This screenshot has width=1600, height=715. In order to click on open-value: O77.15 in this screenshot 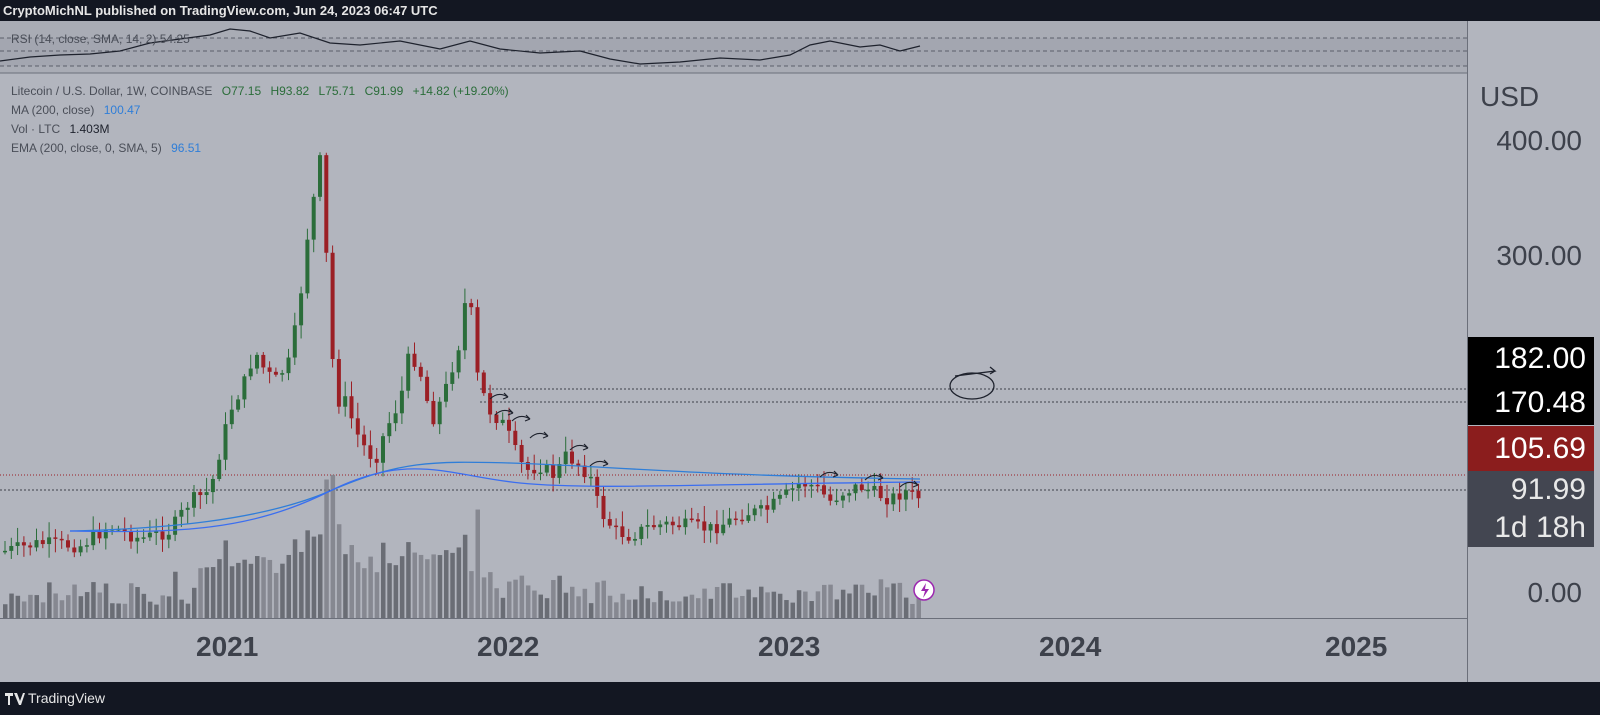, I will do `click(241, 91)`.